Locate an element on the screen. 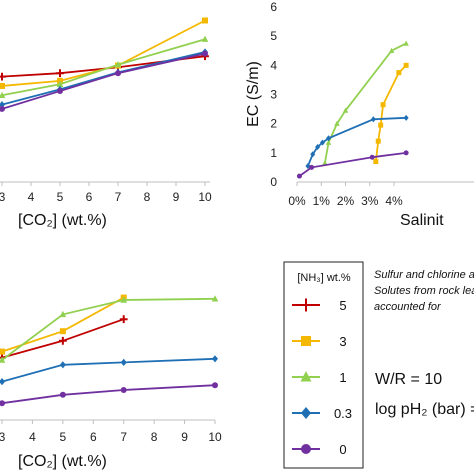  note-wr: W/R = 10 is located at coordinates (408, 379).